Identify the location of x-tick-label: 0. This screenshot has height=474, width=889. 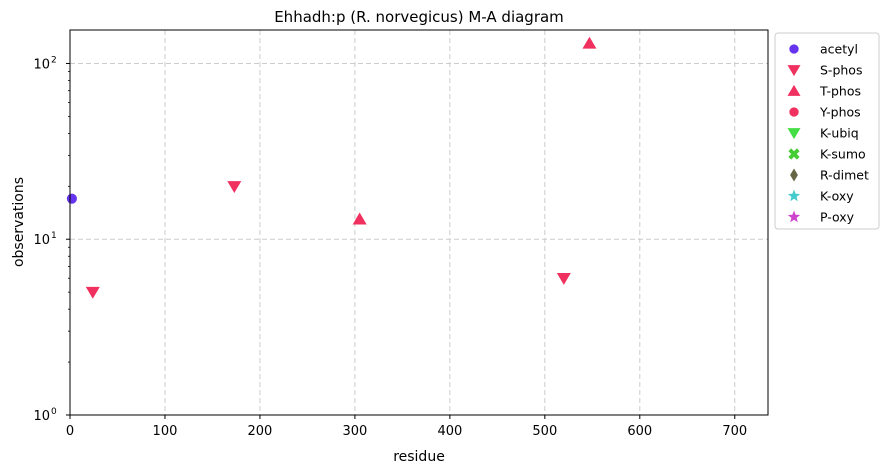
(70, 431).